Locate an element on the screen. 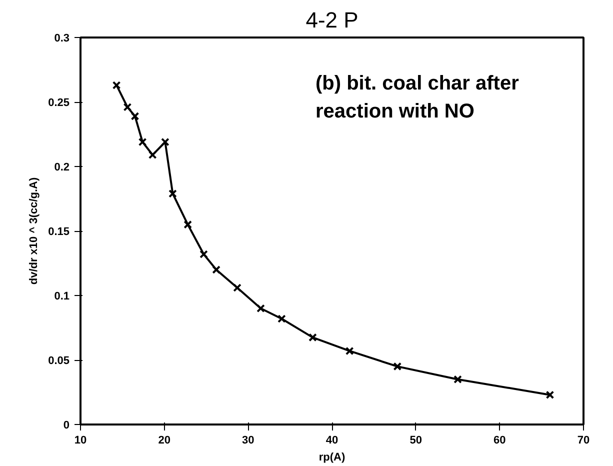  x-tick-label: 10 is located at coordinates (80, 440).